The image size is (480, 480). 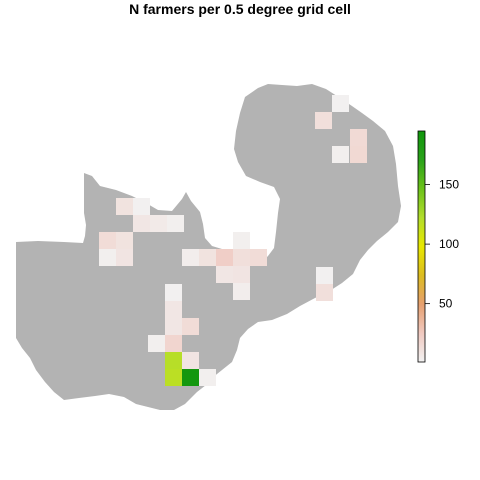 I want to click on legend-tick-label: 150, so click(x=449, y=185).